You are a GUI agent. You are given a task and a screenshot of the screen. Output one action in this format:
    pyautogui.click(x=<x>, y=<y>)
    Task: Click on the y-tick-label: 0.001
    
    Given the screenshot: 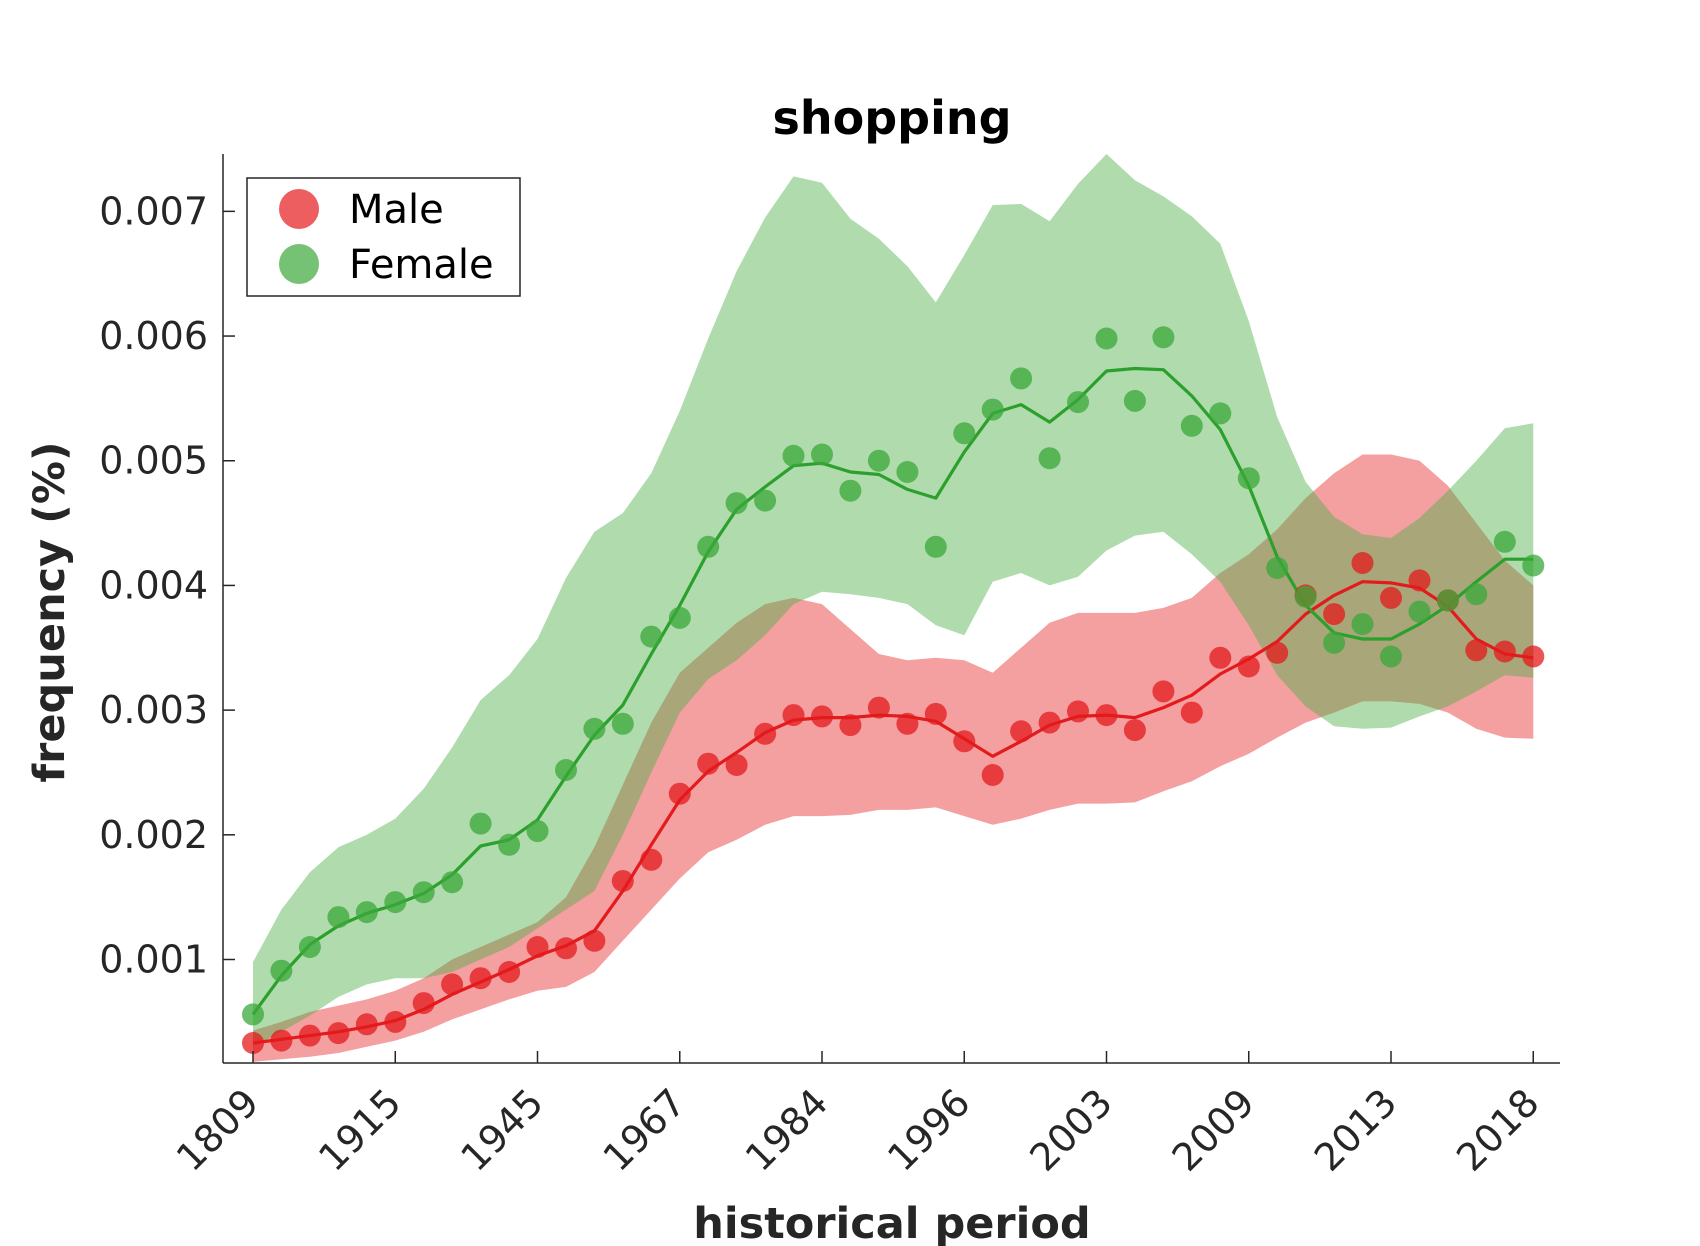 What is the action you would take?
    pyautogui.click(x=153, y=960)
    